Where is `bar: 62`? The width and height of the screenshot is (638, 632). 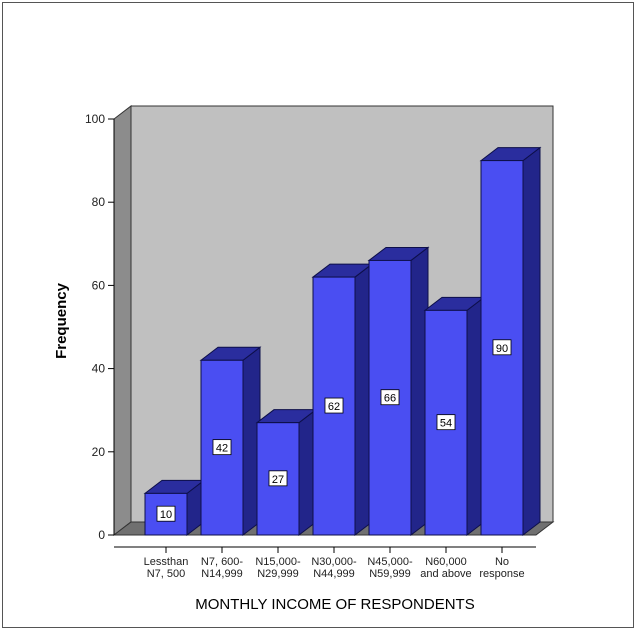
bar: 62 is located at coordinates (342, 400).